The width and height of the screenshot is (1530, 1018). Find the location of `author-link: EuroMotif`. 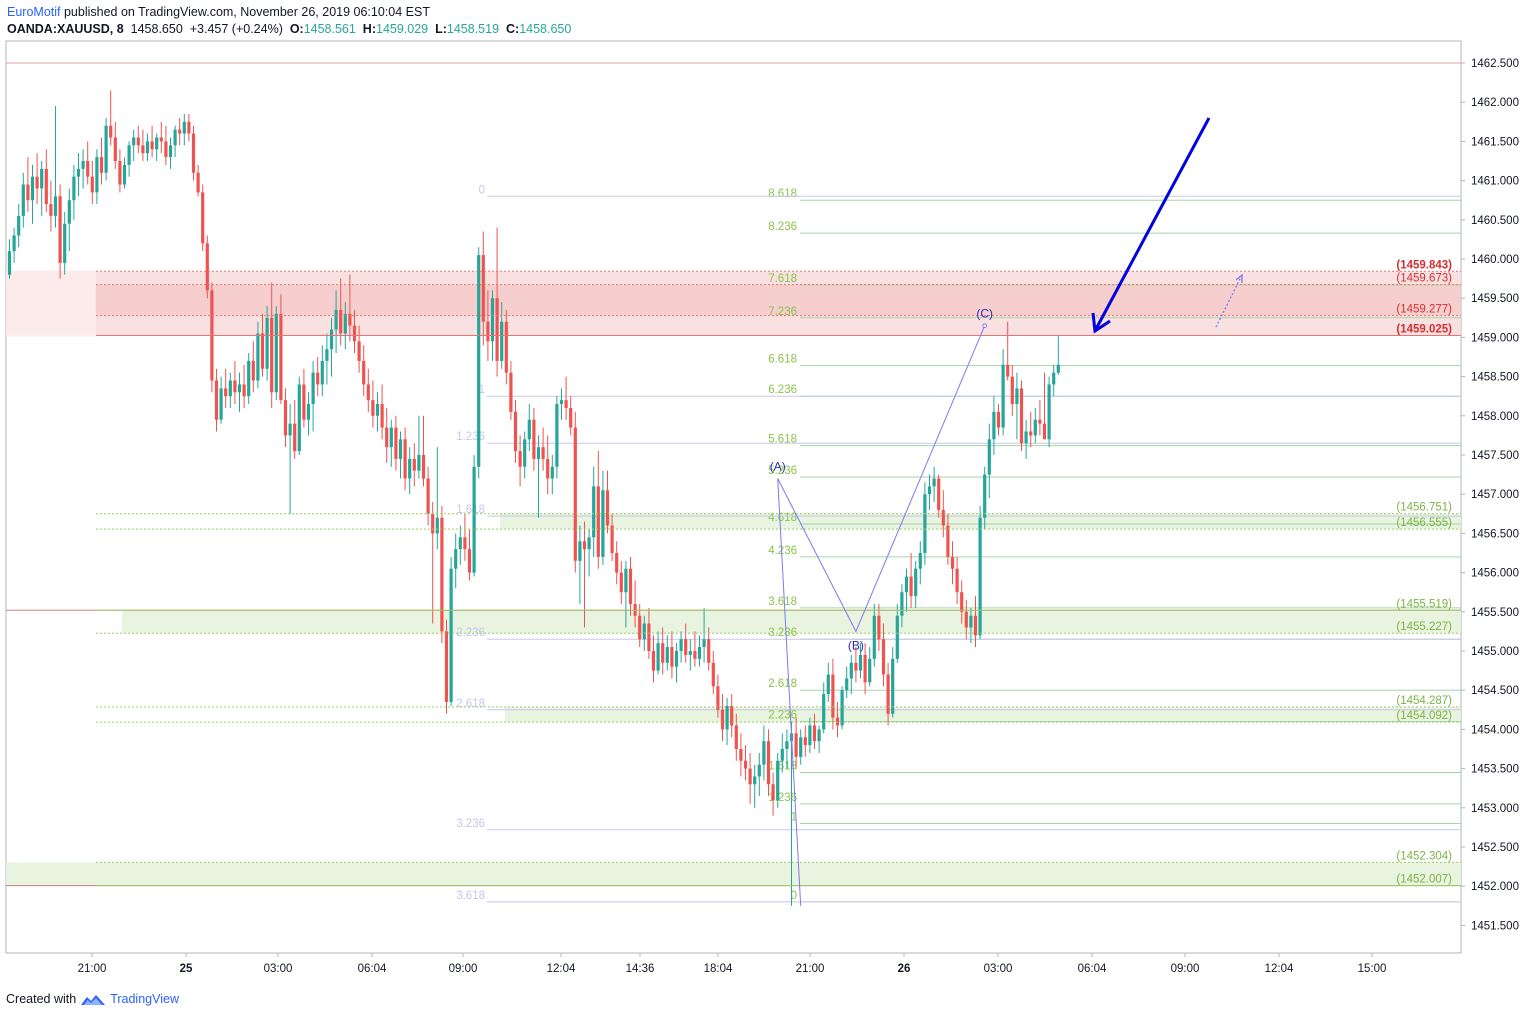

author-link: EuroMotif is located at coordinates (34, 12).